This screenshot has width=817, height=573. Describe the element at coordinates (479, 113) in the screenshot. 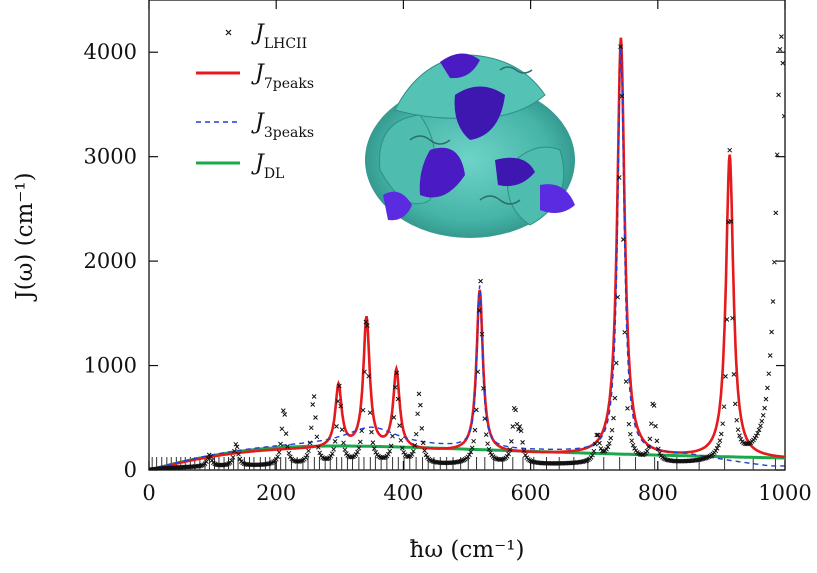

I see `pigment-patch-center` at that location.